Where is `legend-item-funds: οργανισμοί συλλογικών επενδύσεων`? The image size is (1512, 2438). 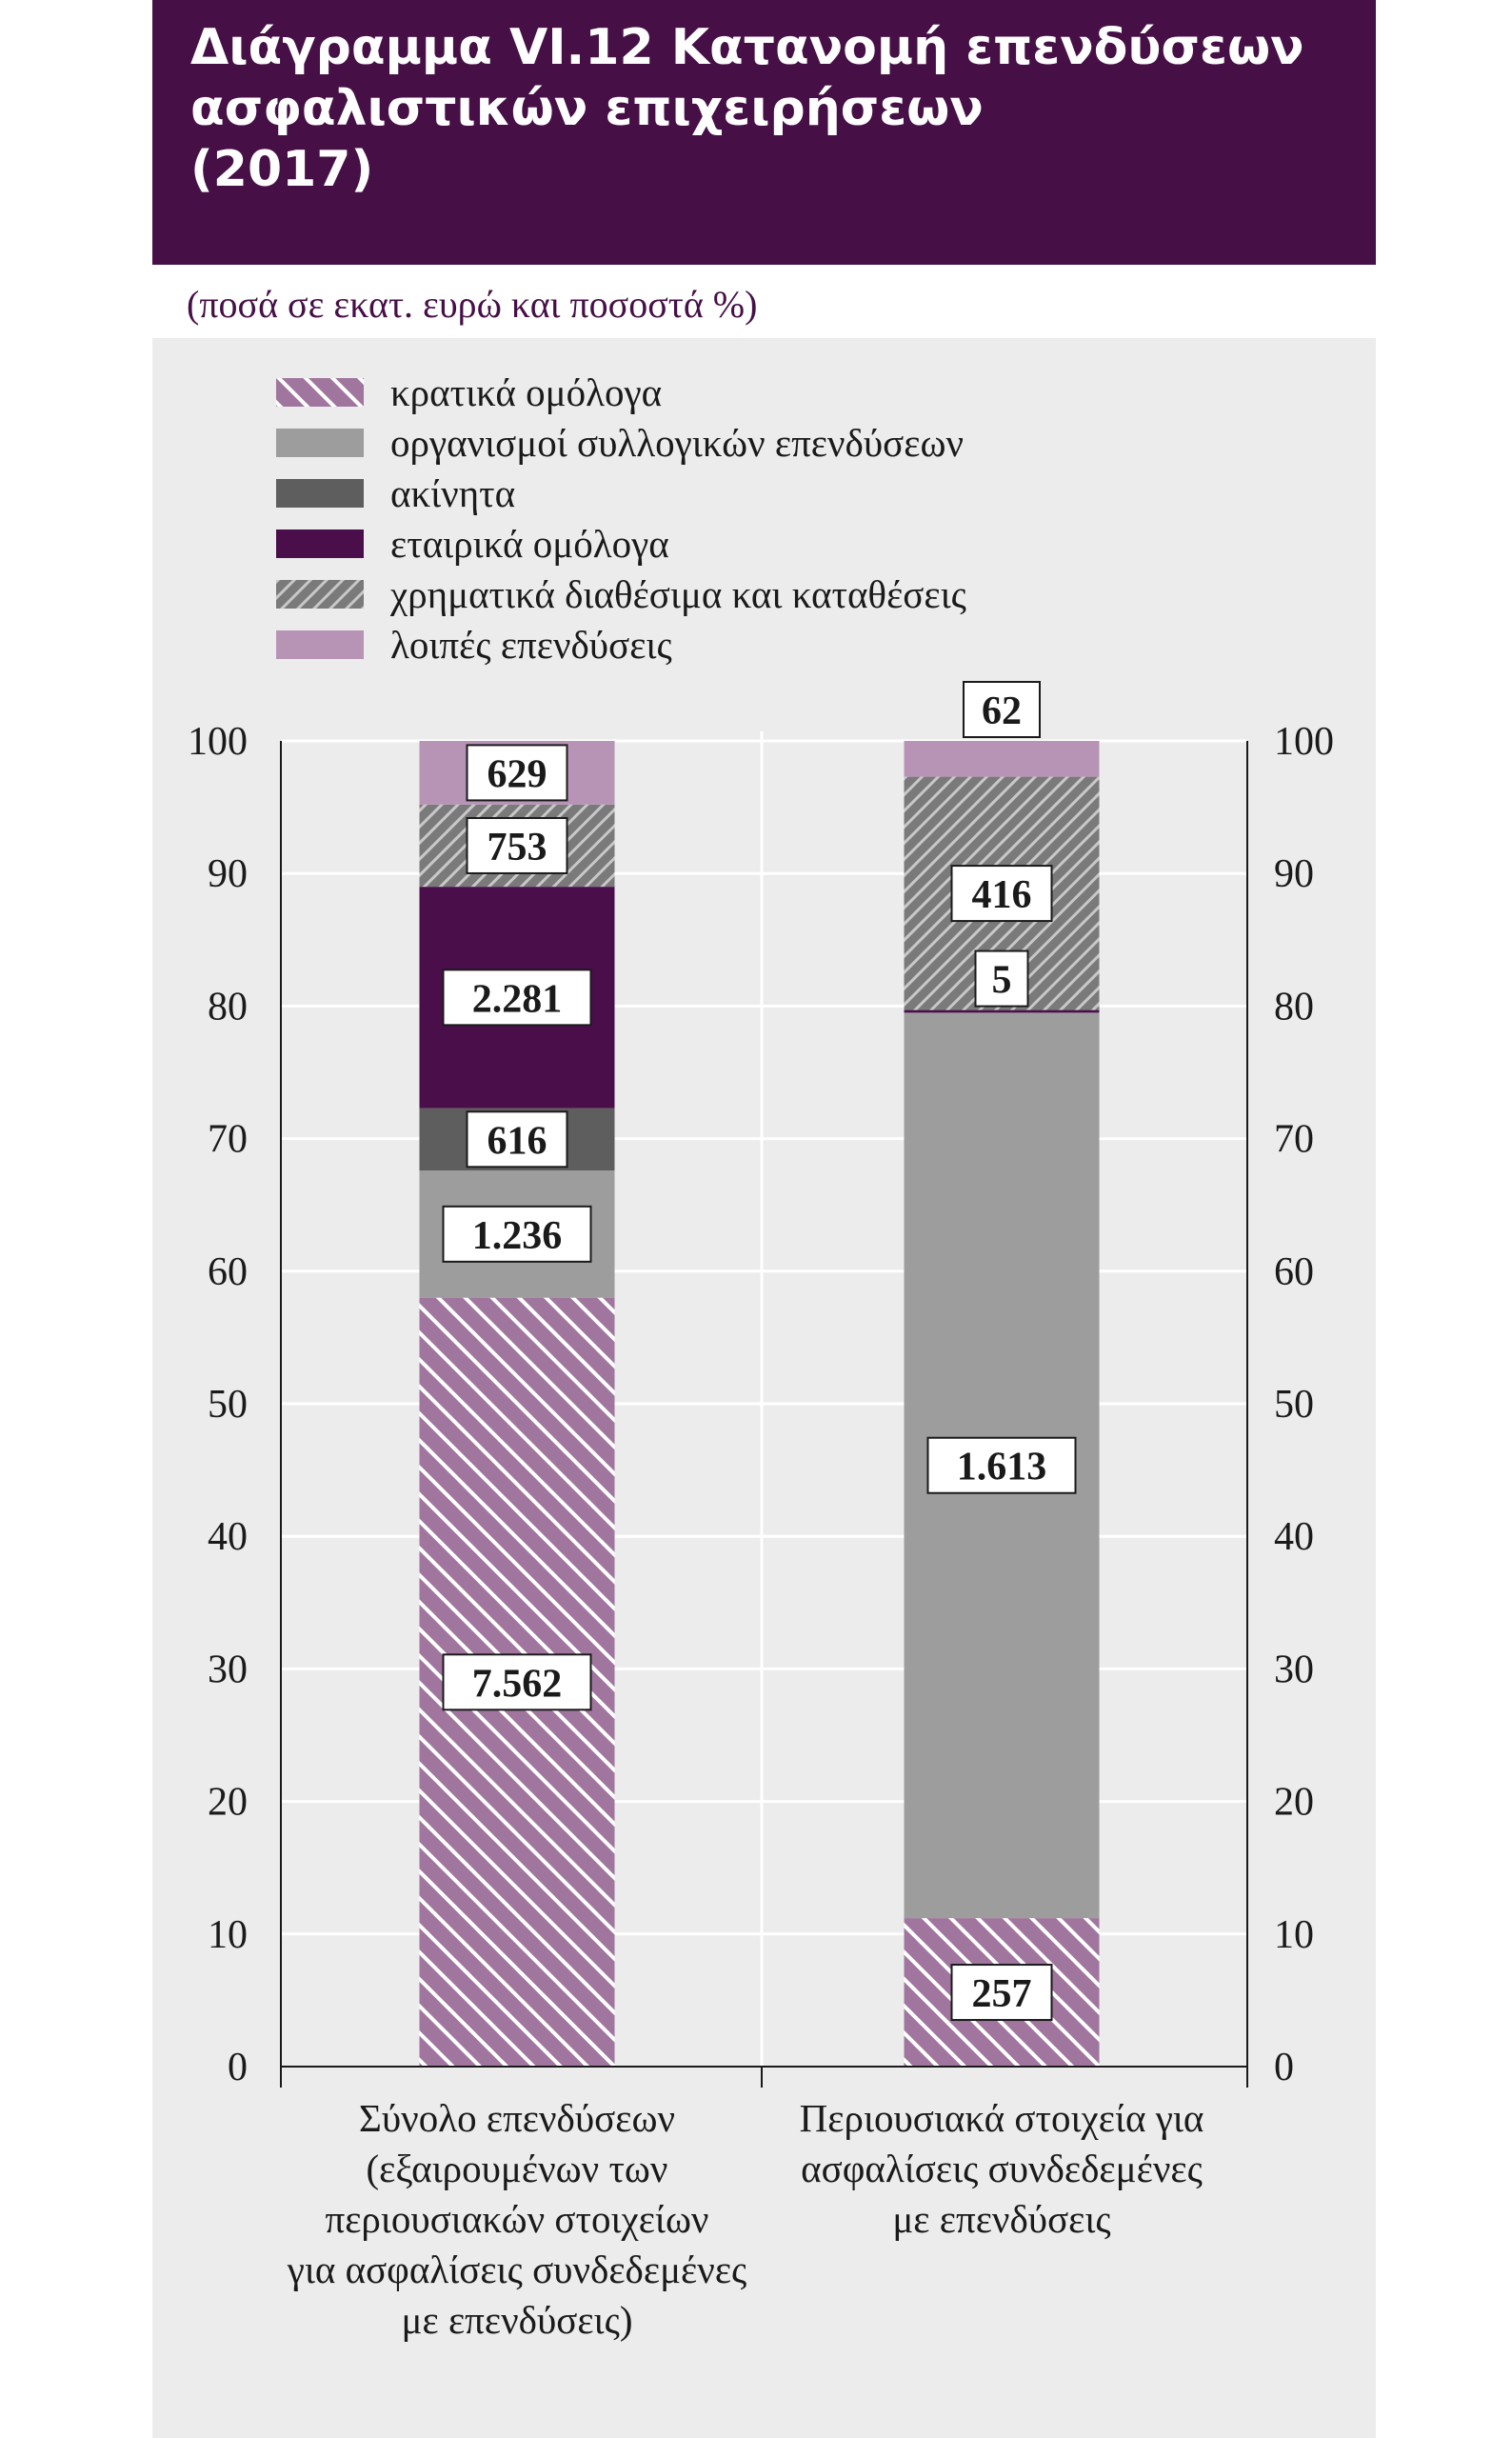
legend-item-funds: οργανισμοί συλλογικών επενδύσεων is located at coordinates (621, 442).